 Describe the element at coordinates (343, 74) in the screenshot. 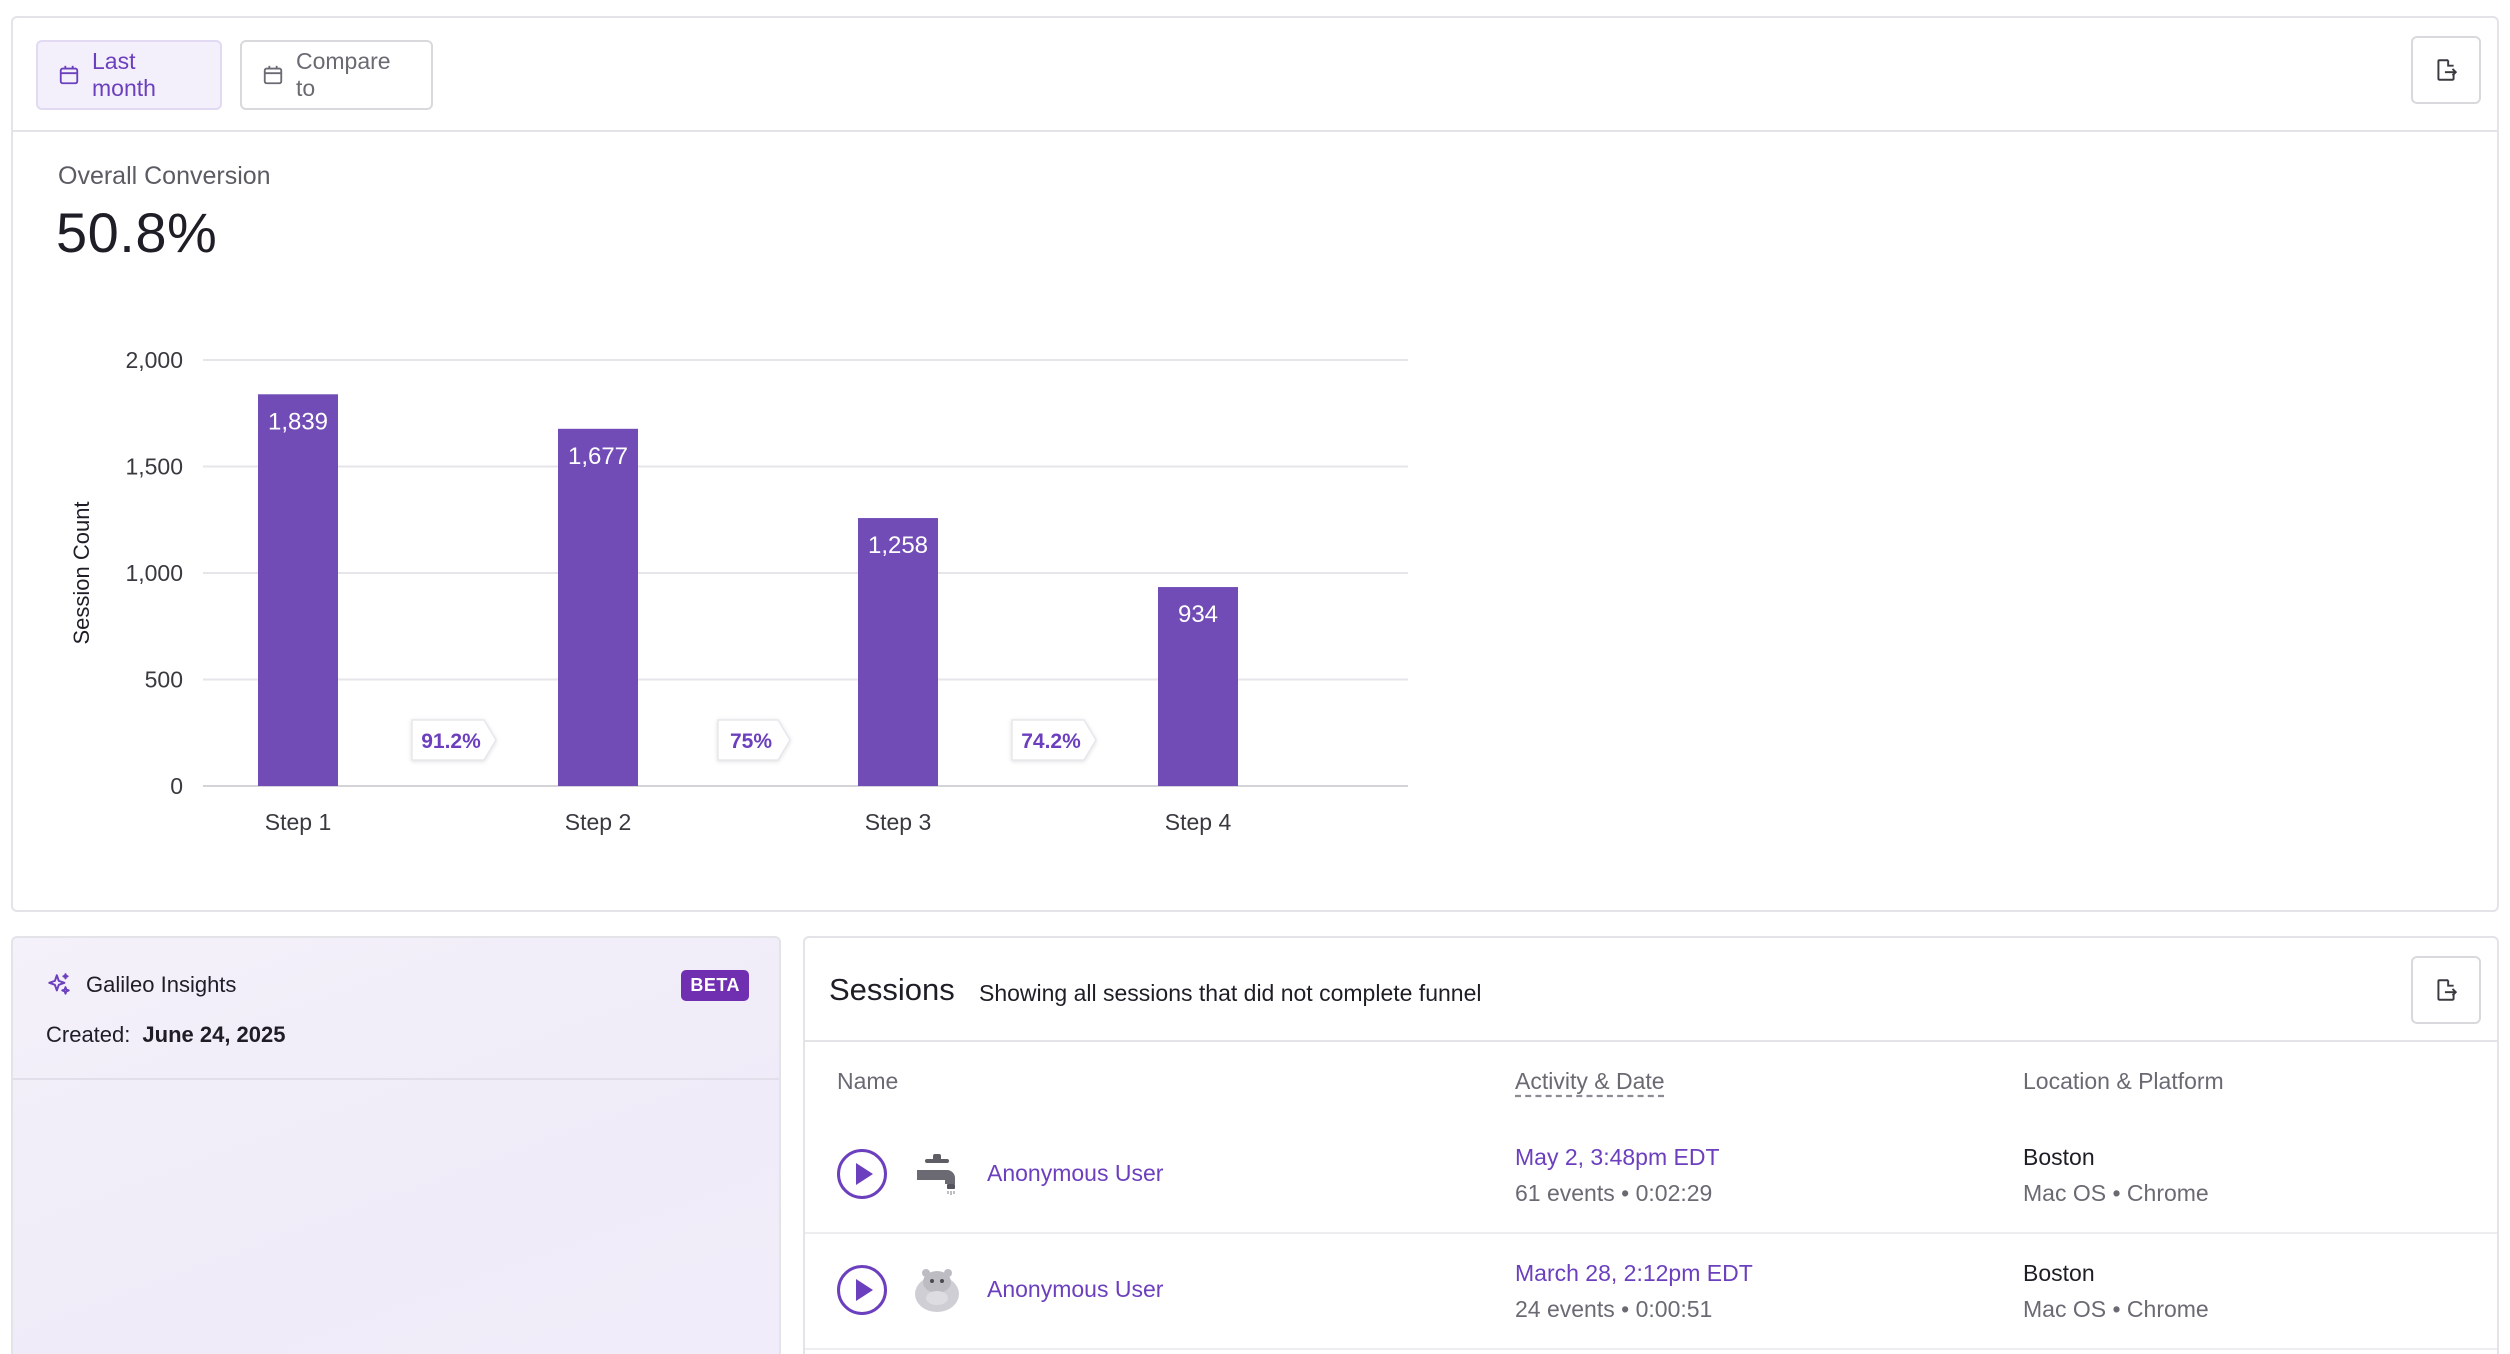

I see `compare-to-label: Compare to` at that location.